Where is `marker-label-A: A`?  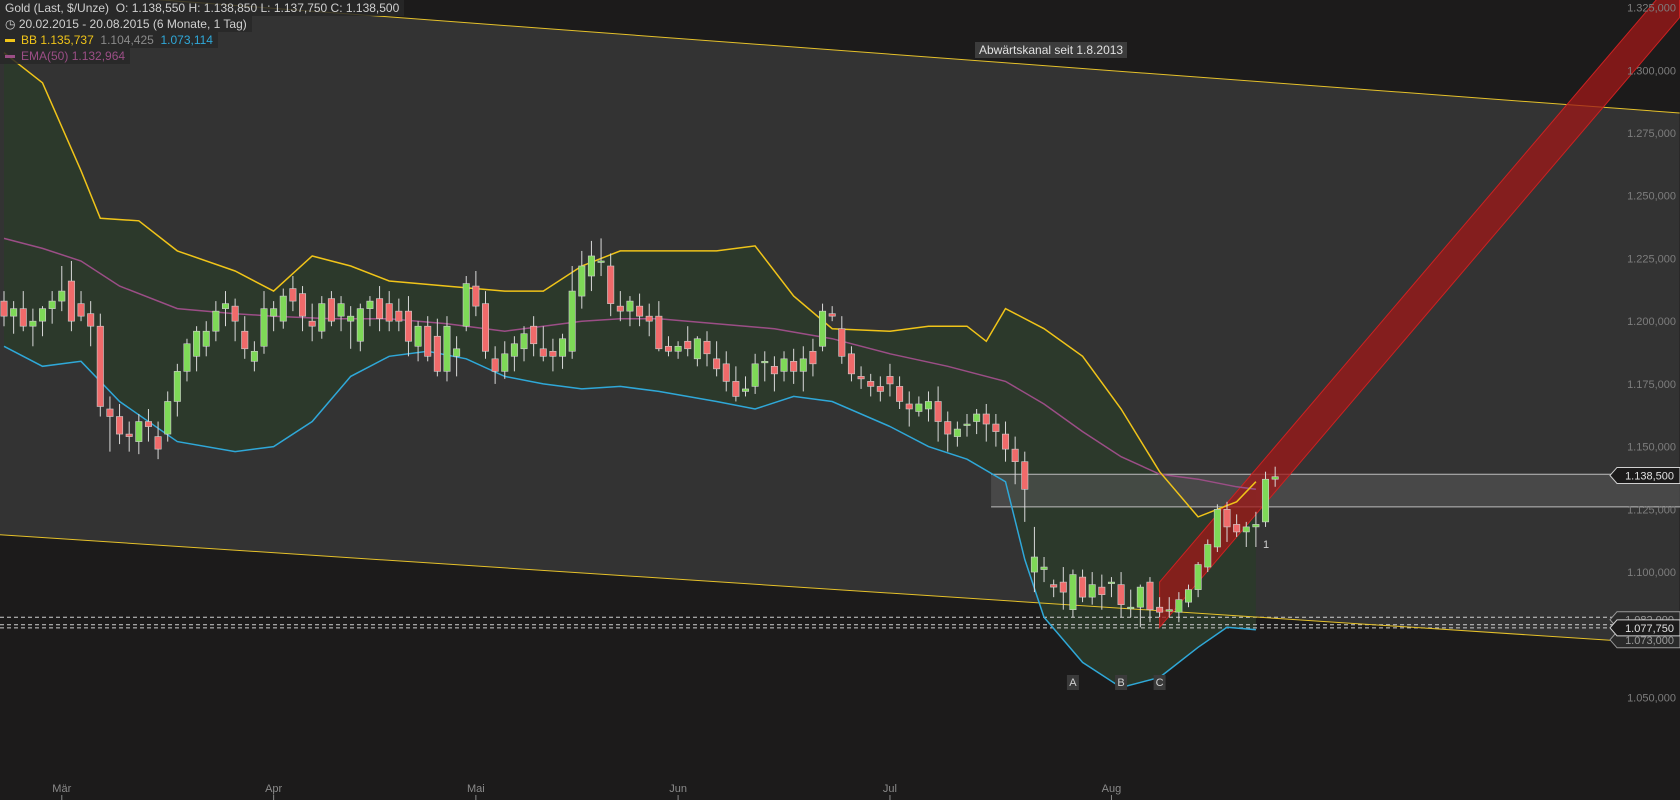
marker-label-A: A is located at coordinates (1073, 683).